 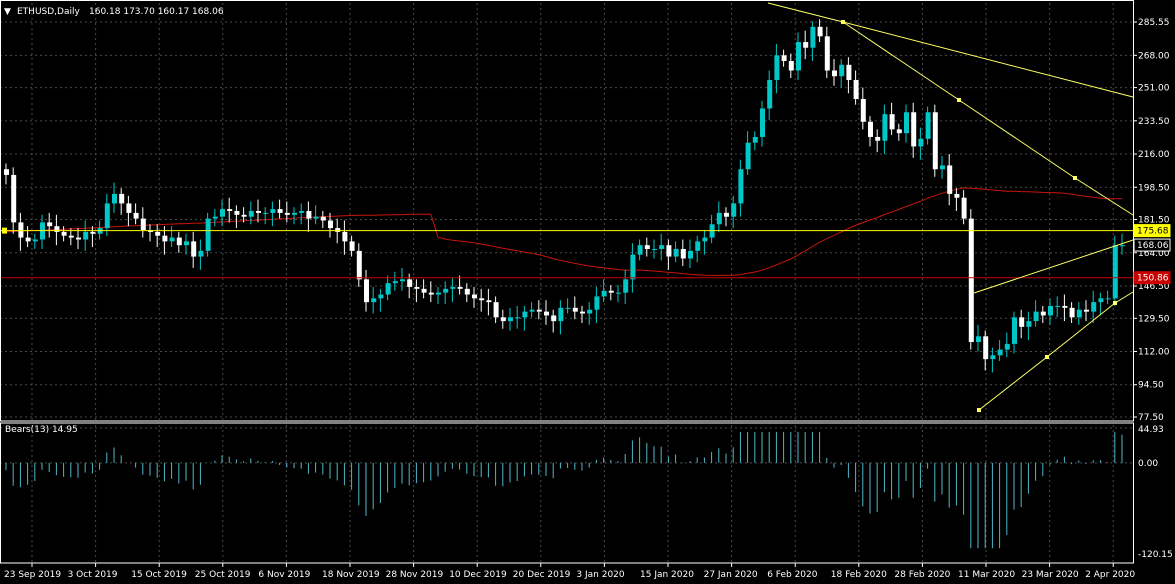 What do you see at coordinates (7, 12) in the screenshot?
I see `symbol-menu-arrow: ▼` at bounding box center [7, 12].